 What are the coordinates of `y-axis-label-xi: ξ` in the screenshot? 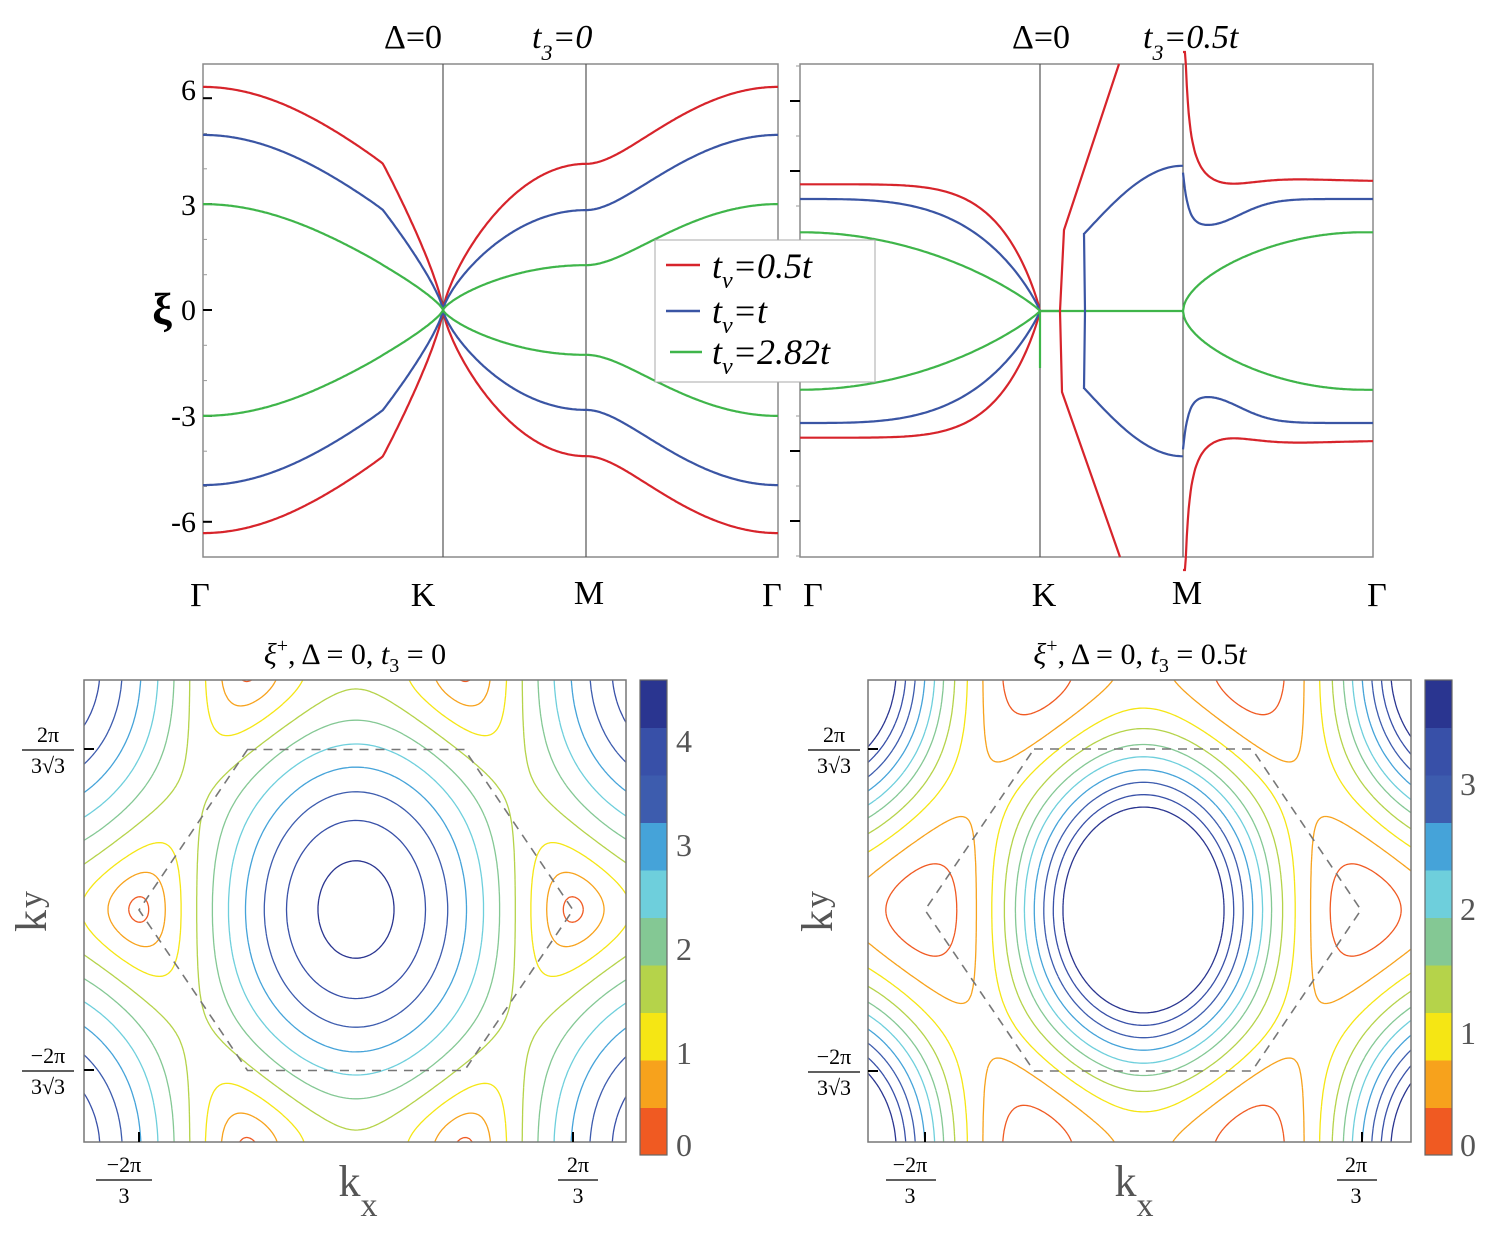 It's located at (162, 309).